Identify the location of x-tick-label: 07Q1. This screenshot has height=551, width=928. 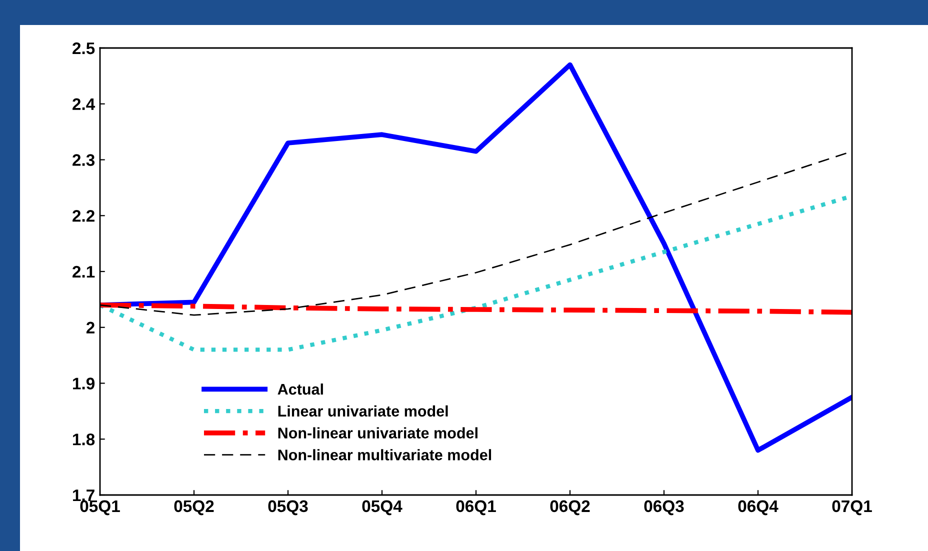
(852, 508).